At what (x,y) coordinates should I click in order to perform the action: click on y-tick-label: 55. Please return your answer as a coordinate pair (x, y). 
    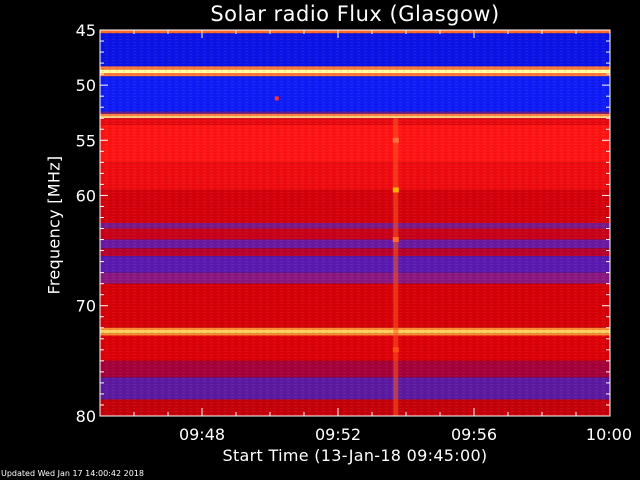
    Looking at the image, I should click on (86, 140).